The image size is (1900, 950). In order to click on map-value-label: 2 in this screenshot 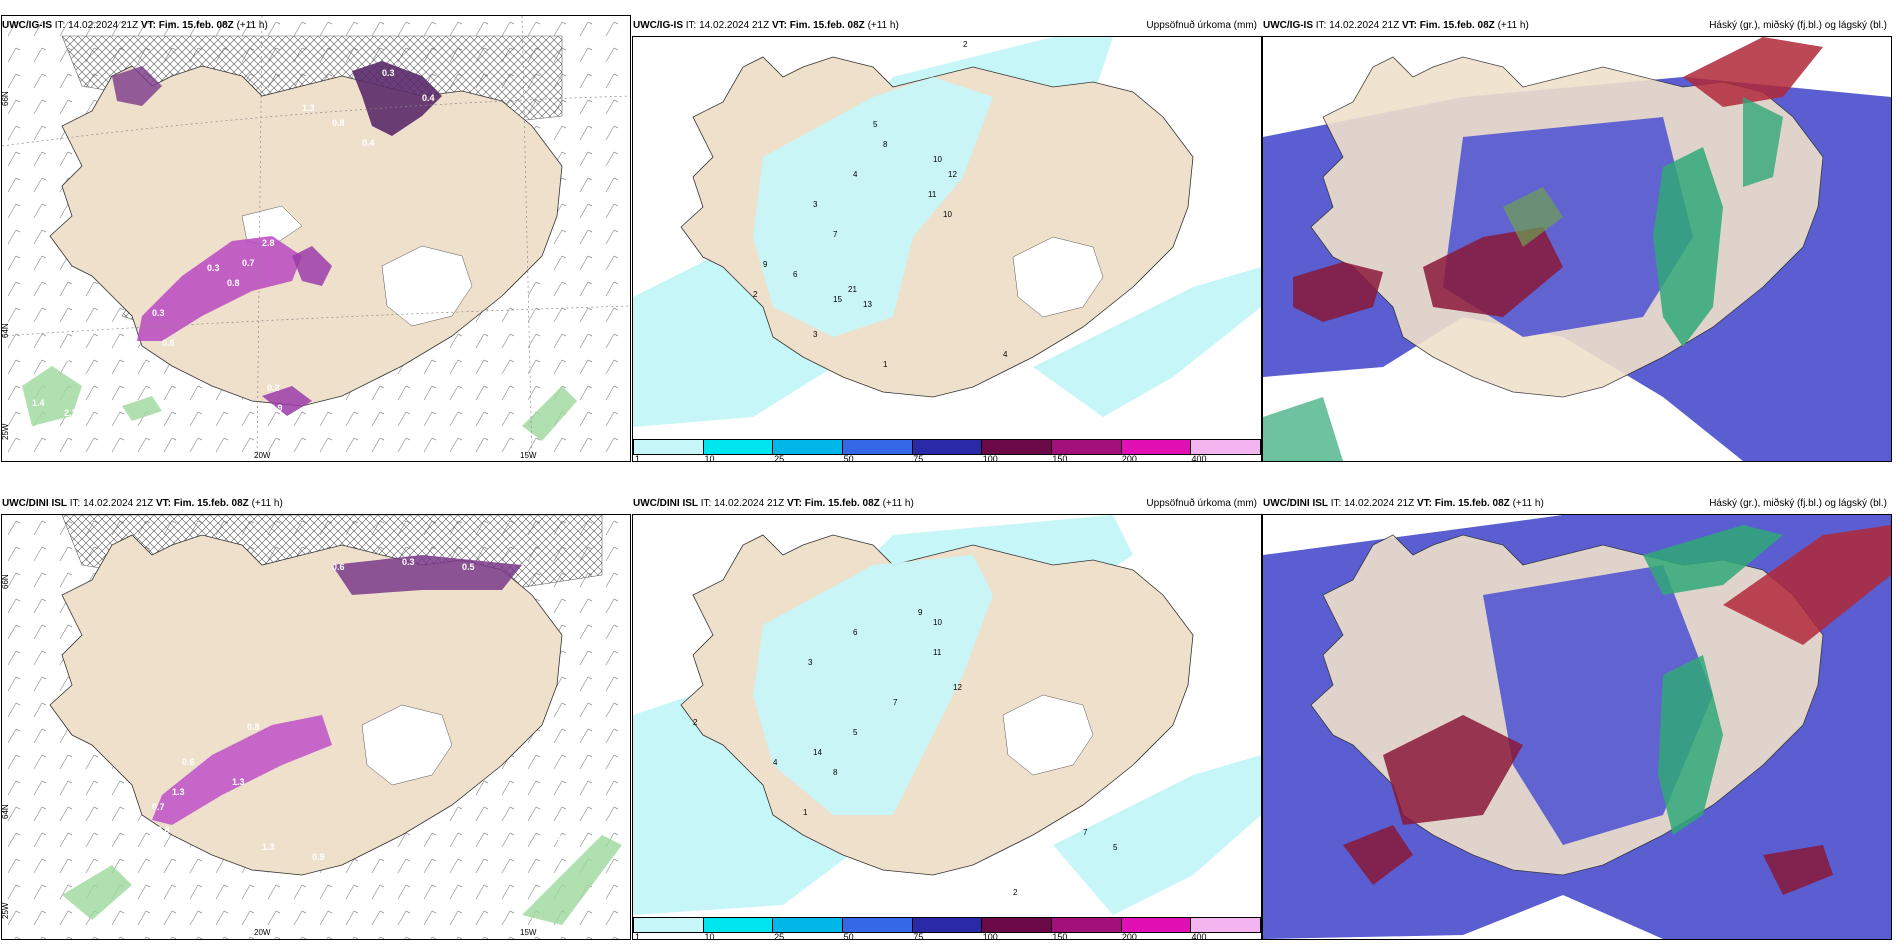, I will do `click(965, 44)`.